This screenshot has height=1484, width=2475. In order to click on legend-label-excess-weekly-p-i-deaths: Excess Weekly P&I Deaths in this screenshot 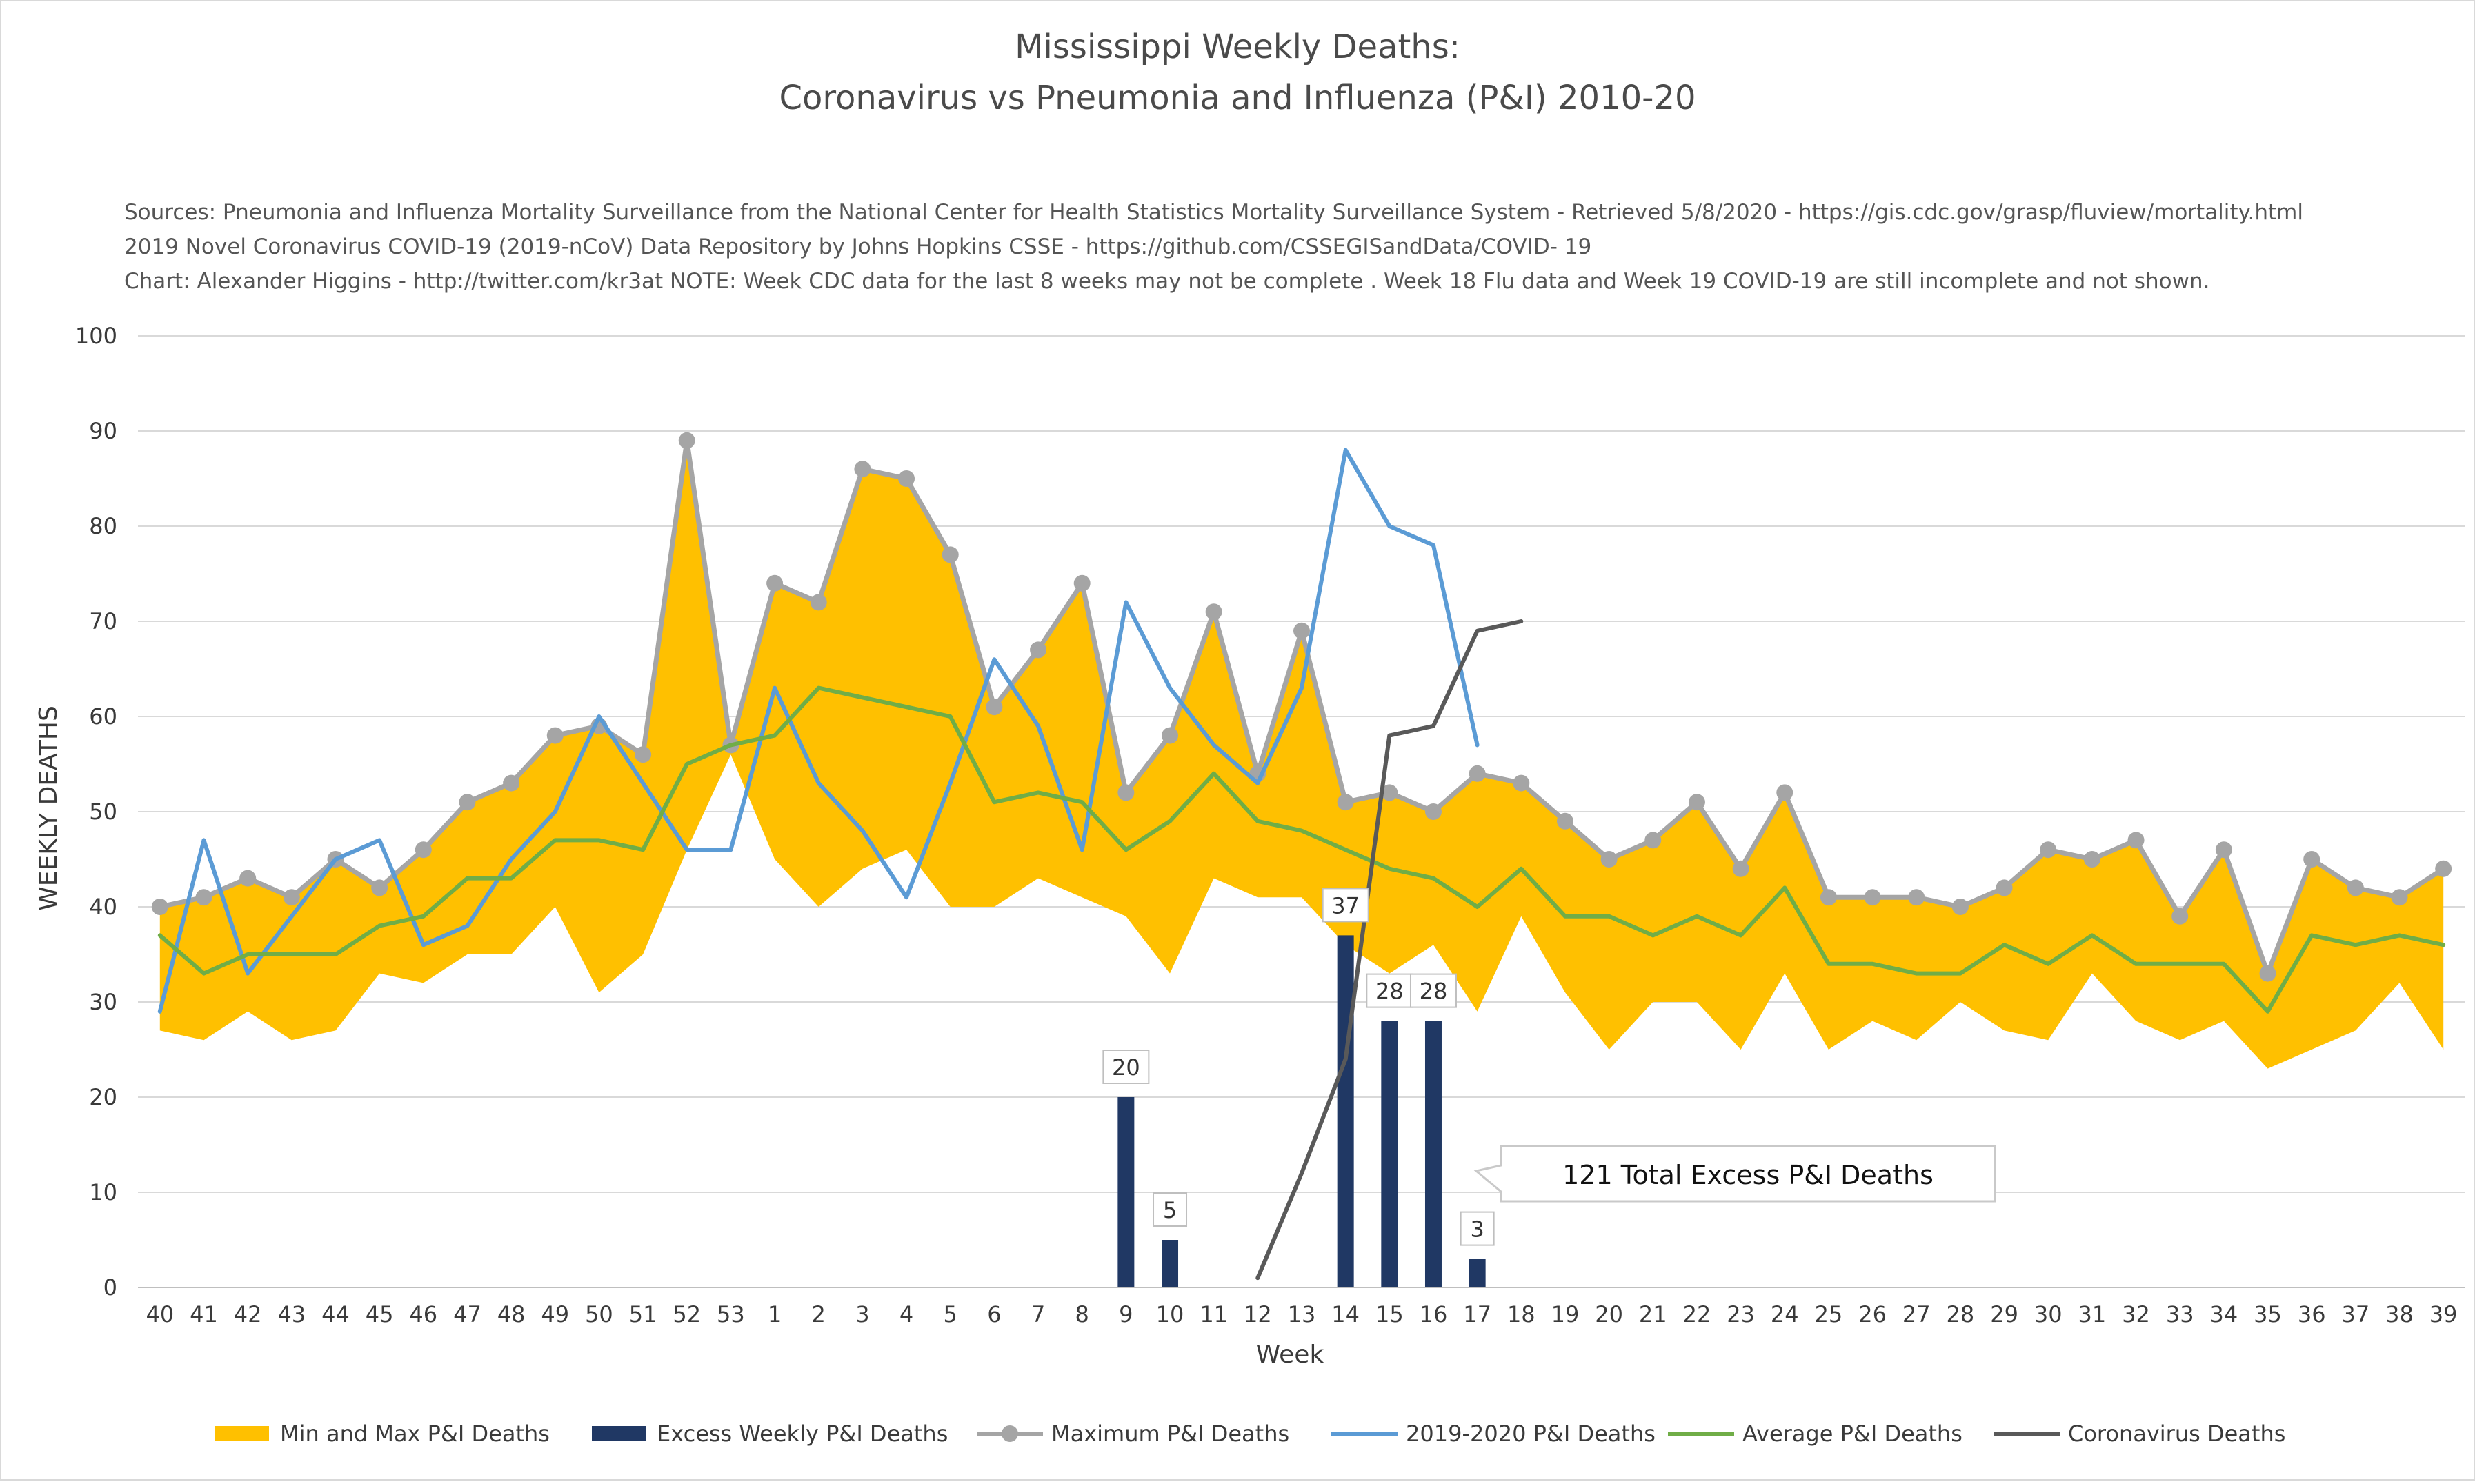, I will do `click(803, 1434)`.